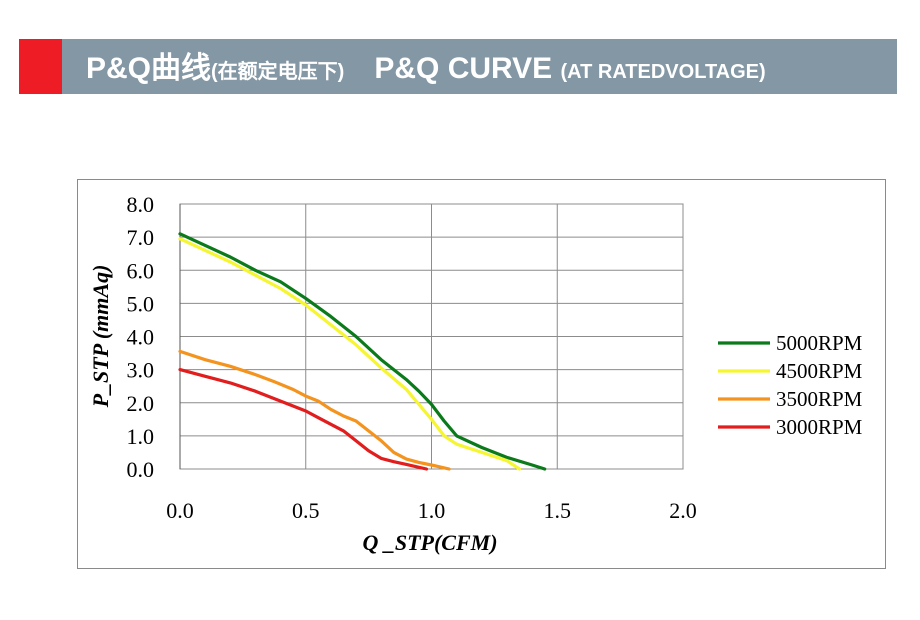 The image size is (920, 620). What do you see at coordinates (141, 436) in the screenshot?
I see `y-tick-label: 1.0` at bounding box center [141, 436].